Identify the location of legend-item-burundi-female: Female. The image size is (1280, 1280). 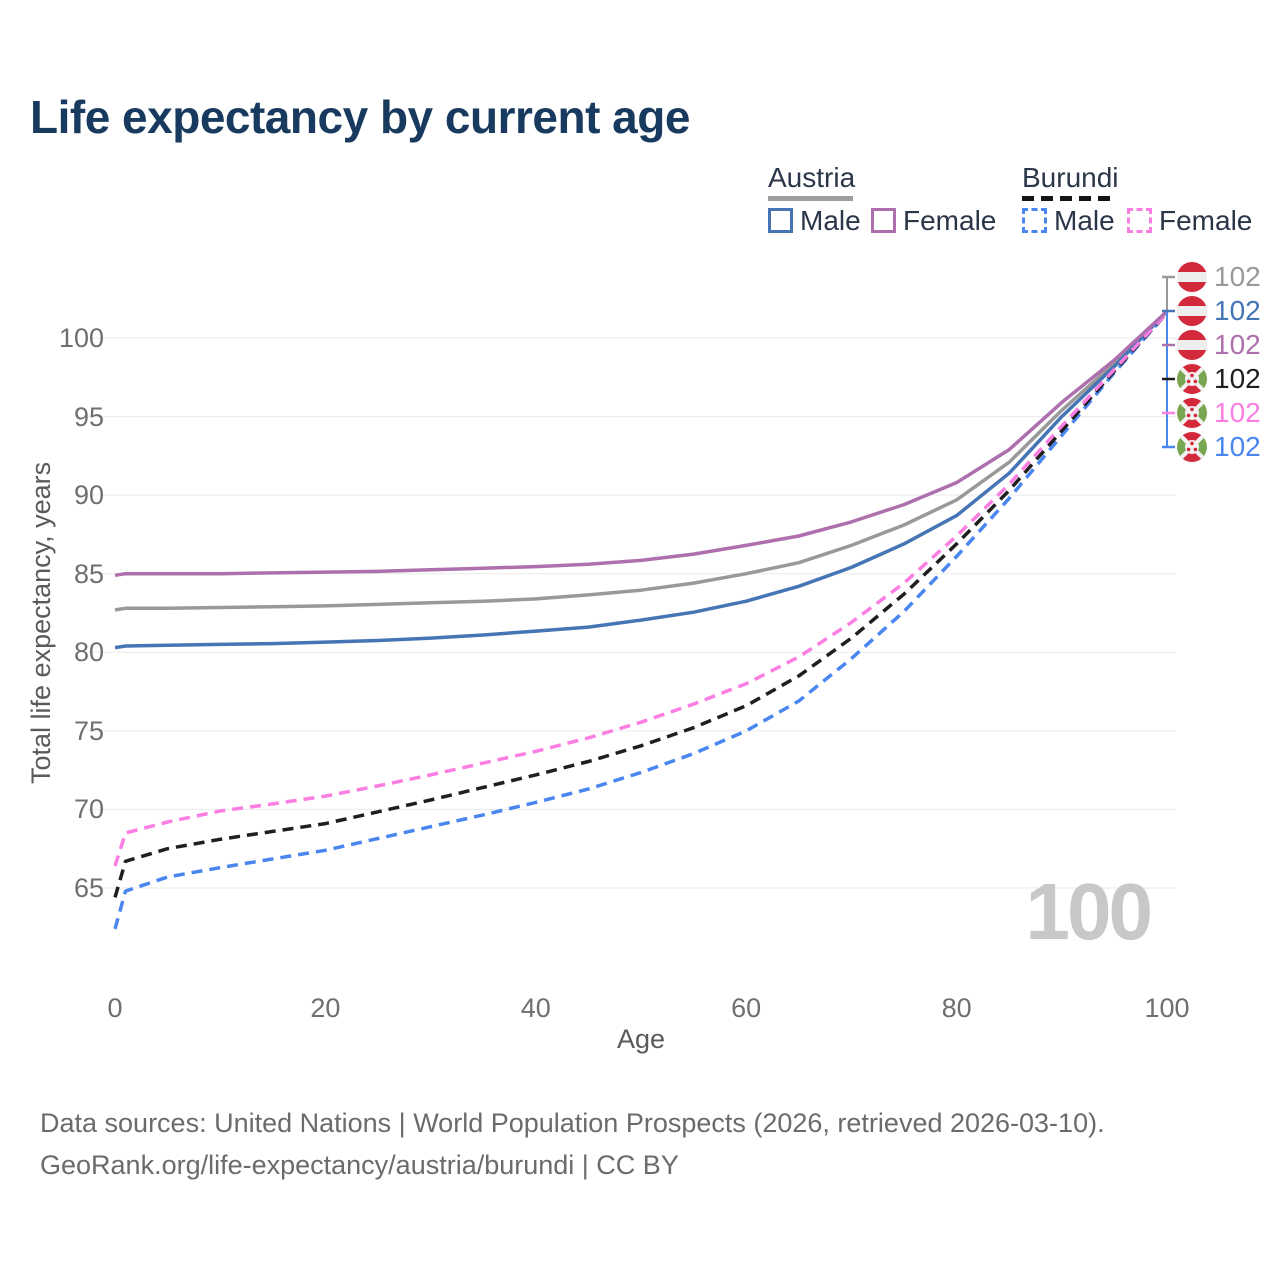
(1206, 220).